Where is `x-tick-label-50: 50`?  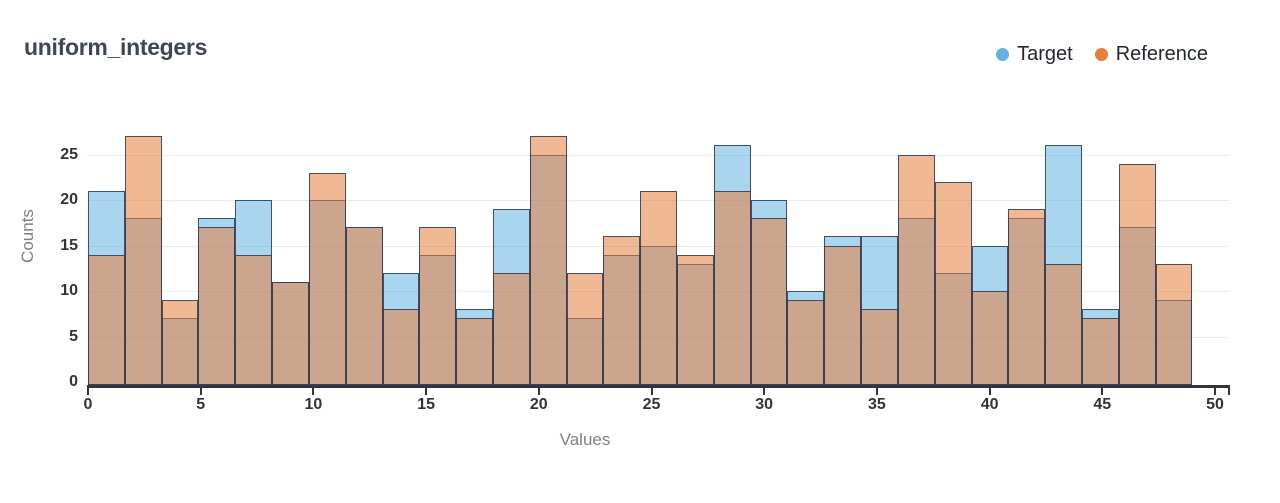 x-tick-label-50: 50 is located at coordinates (1215, 404).